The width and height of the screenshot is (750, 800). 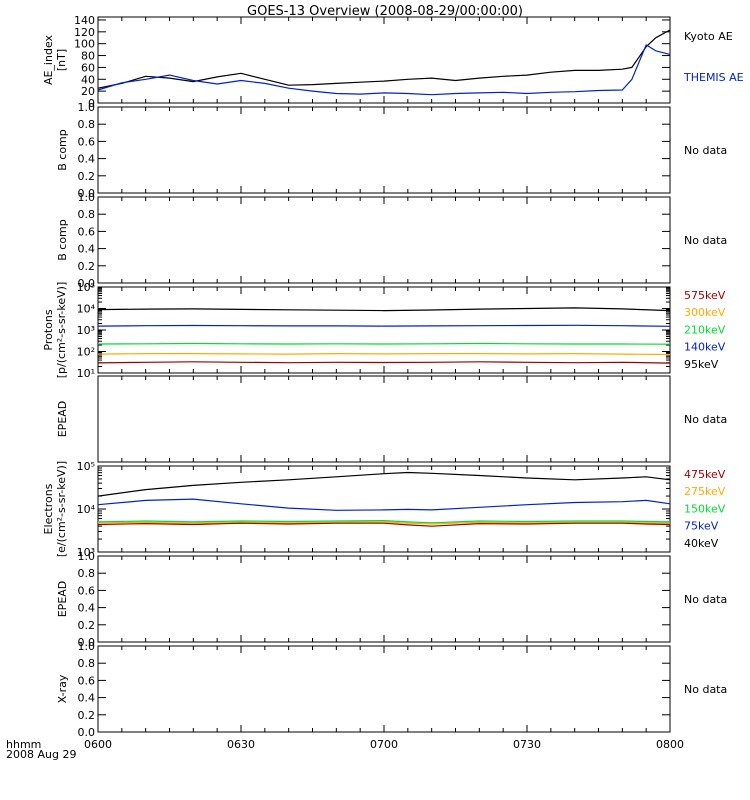 What do you see at coordinates (705, 295) in the screenshot?
I see `legend-label: 575keV` at bounding box center [705, 295].